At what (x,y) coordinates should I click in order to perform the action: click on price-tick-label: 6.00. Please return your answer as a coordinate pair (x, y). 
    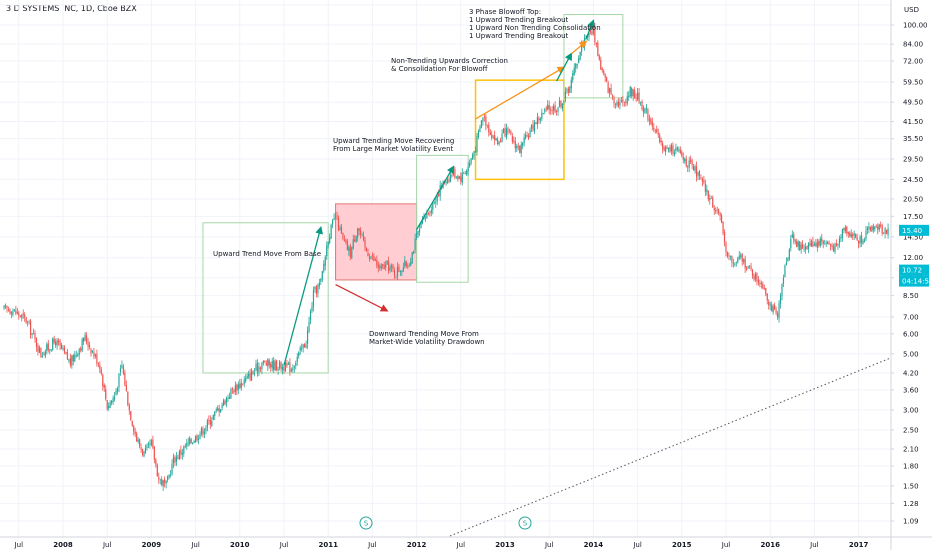
    Looking at the image, I should click on (911, 334).